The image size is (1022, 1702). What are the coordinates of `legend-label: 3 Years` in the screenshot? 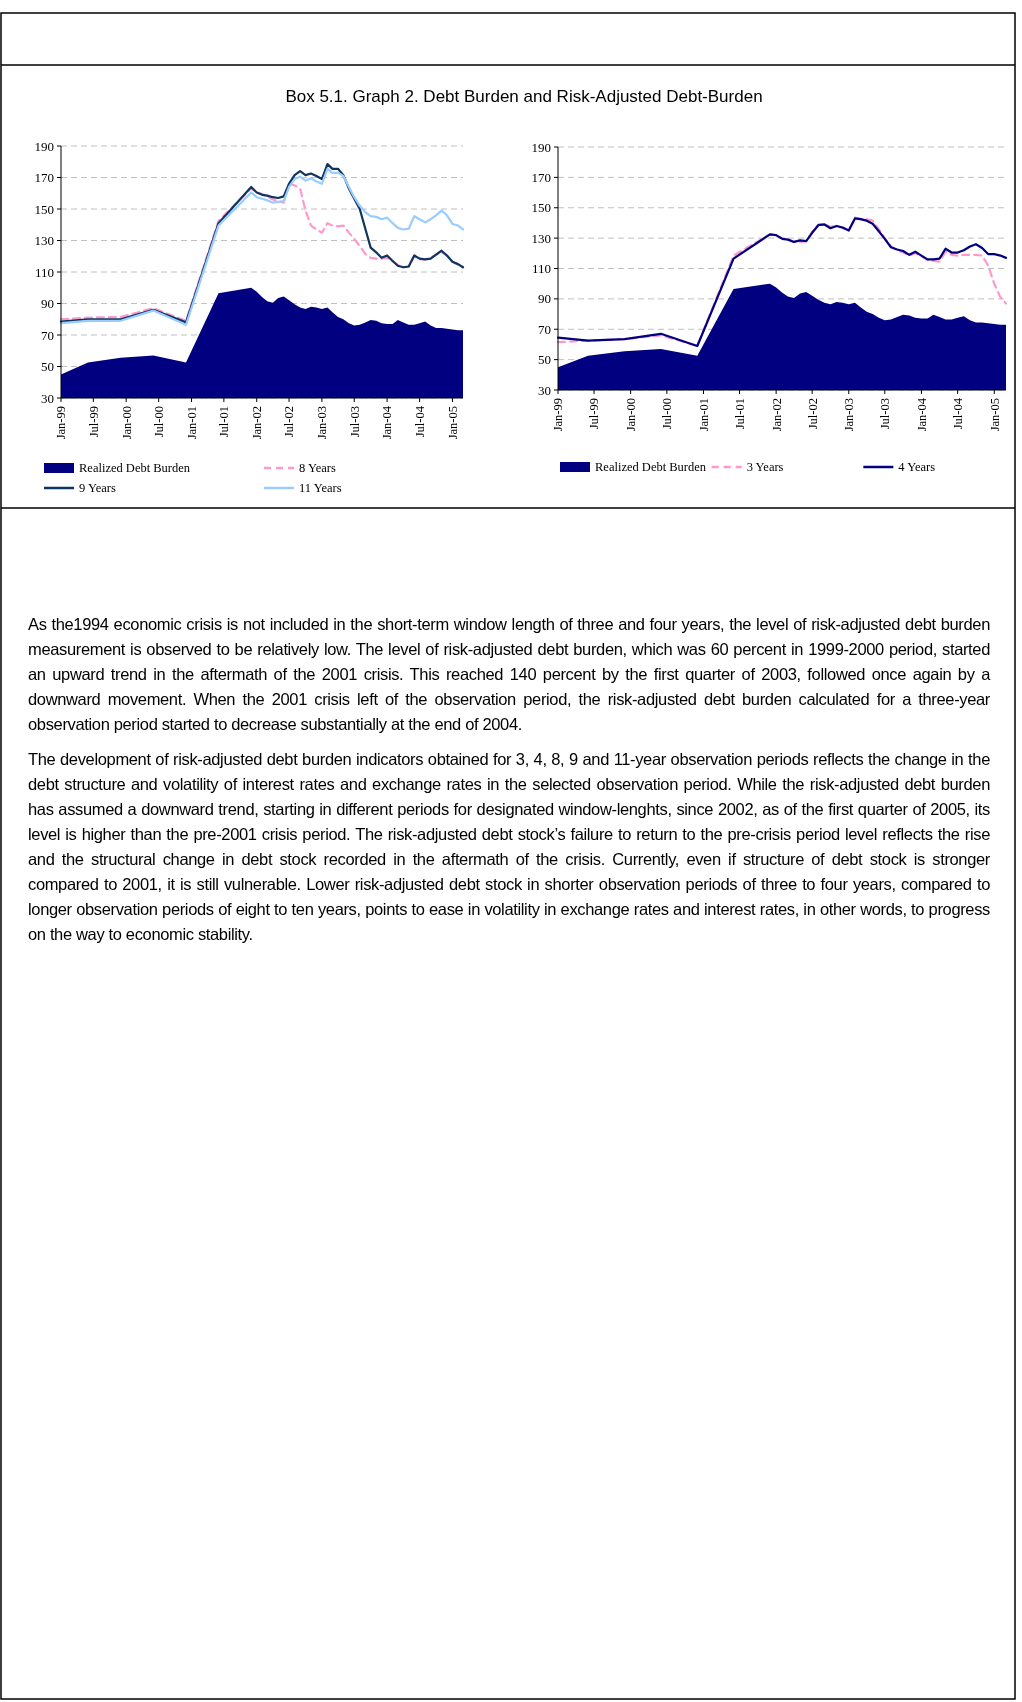 It's located at (765, 467).